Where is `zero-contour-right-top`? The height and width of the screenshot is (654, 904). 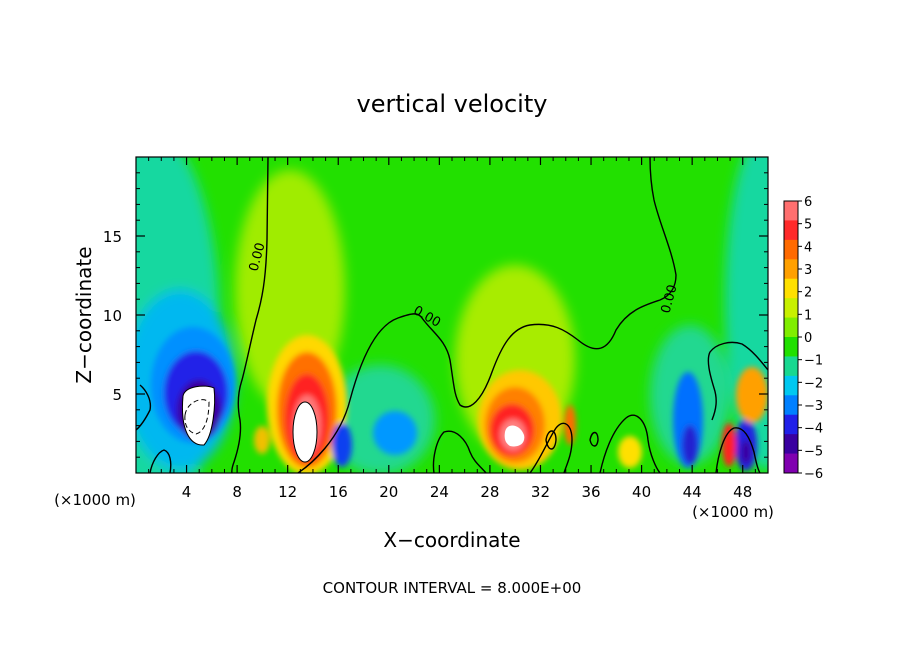 zero-contour-right-top is located at coordinates (737, 381).